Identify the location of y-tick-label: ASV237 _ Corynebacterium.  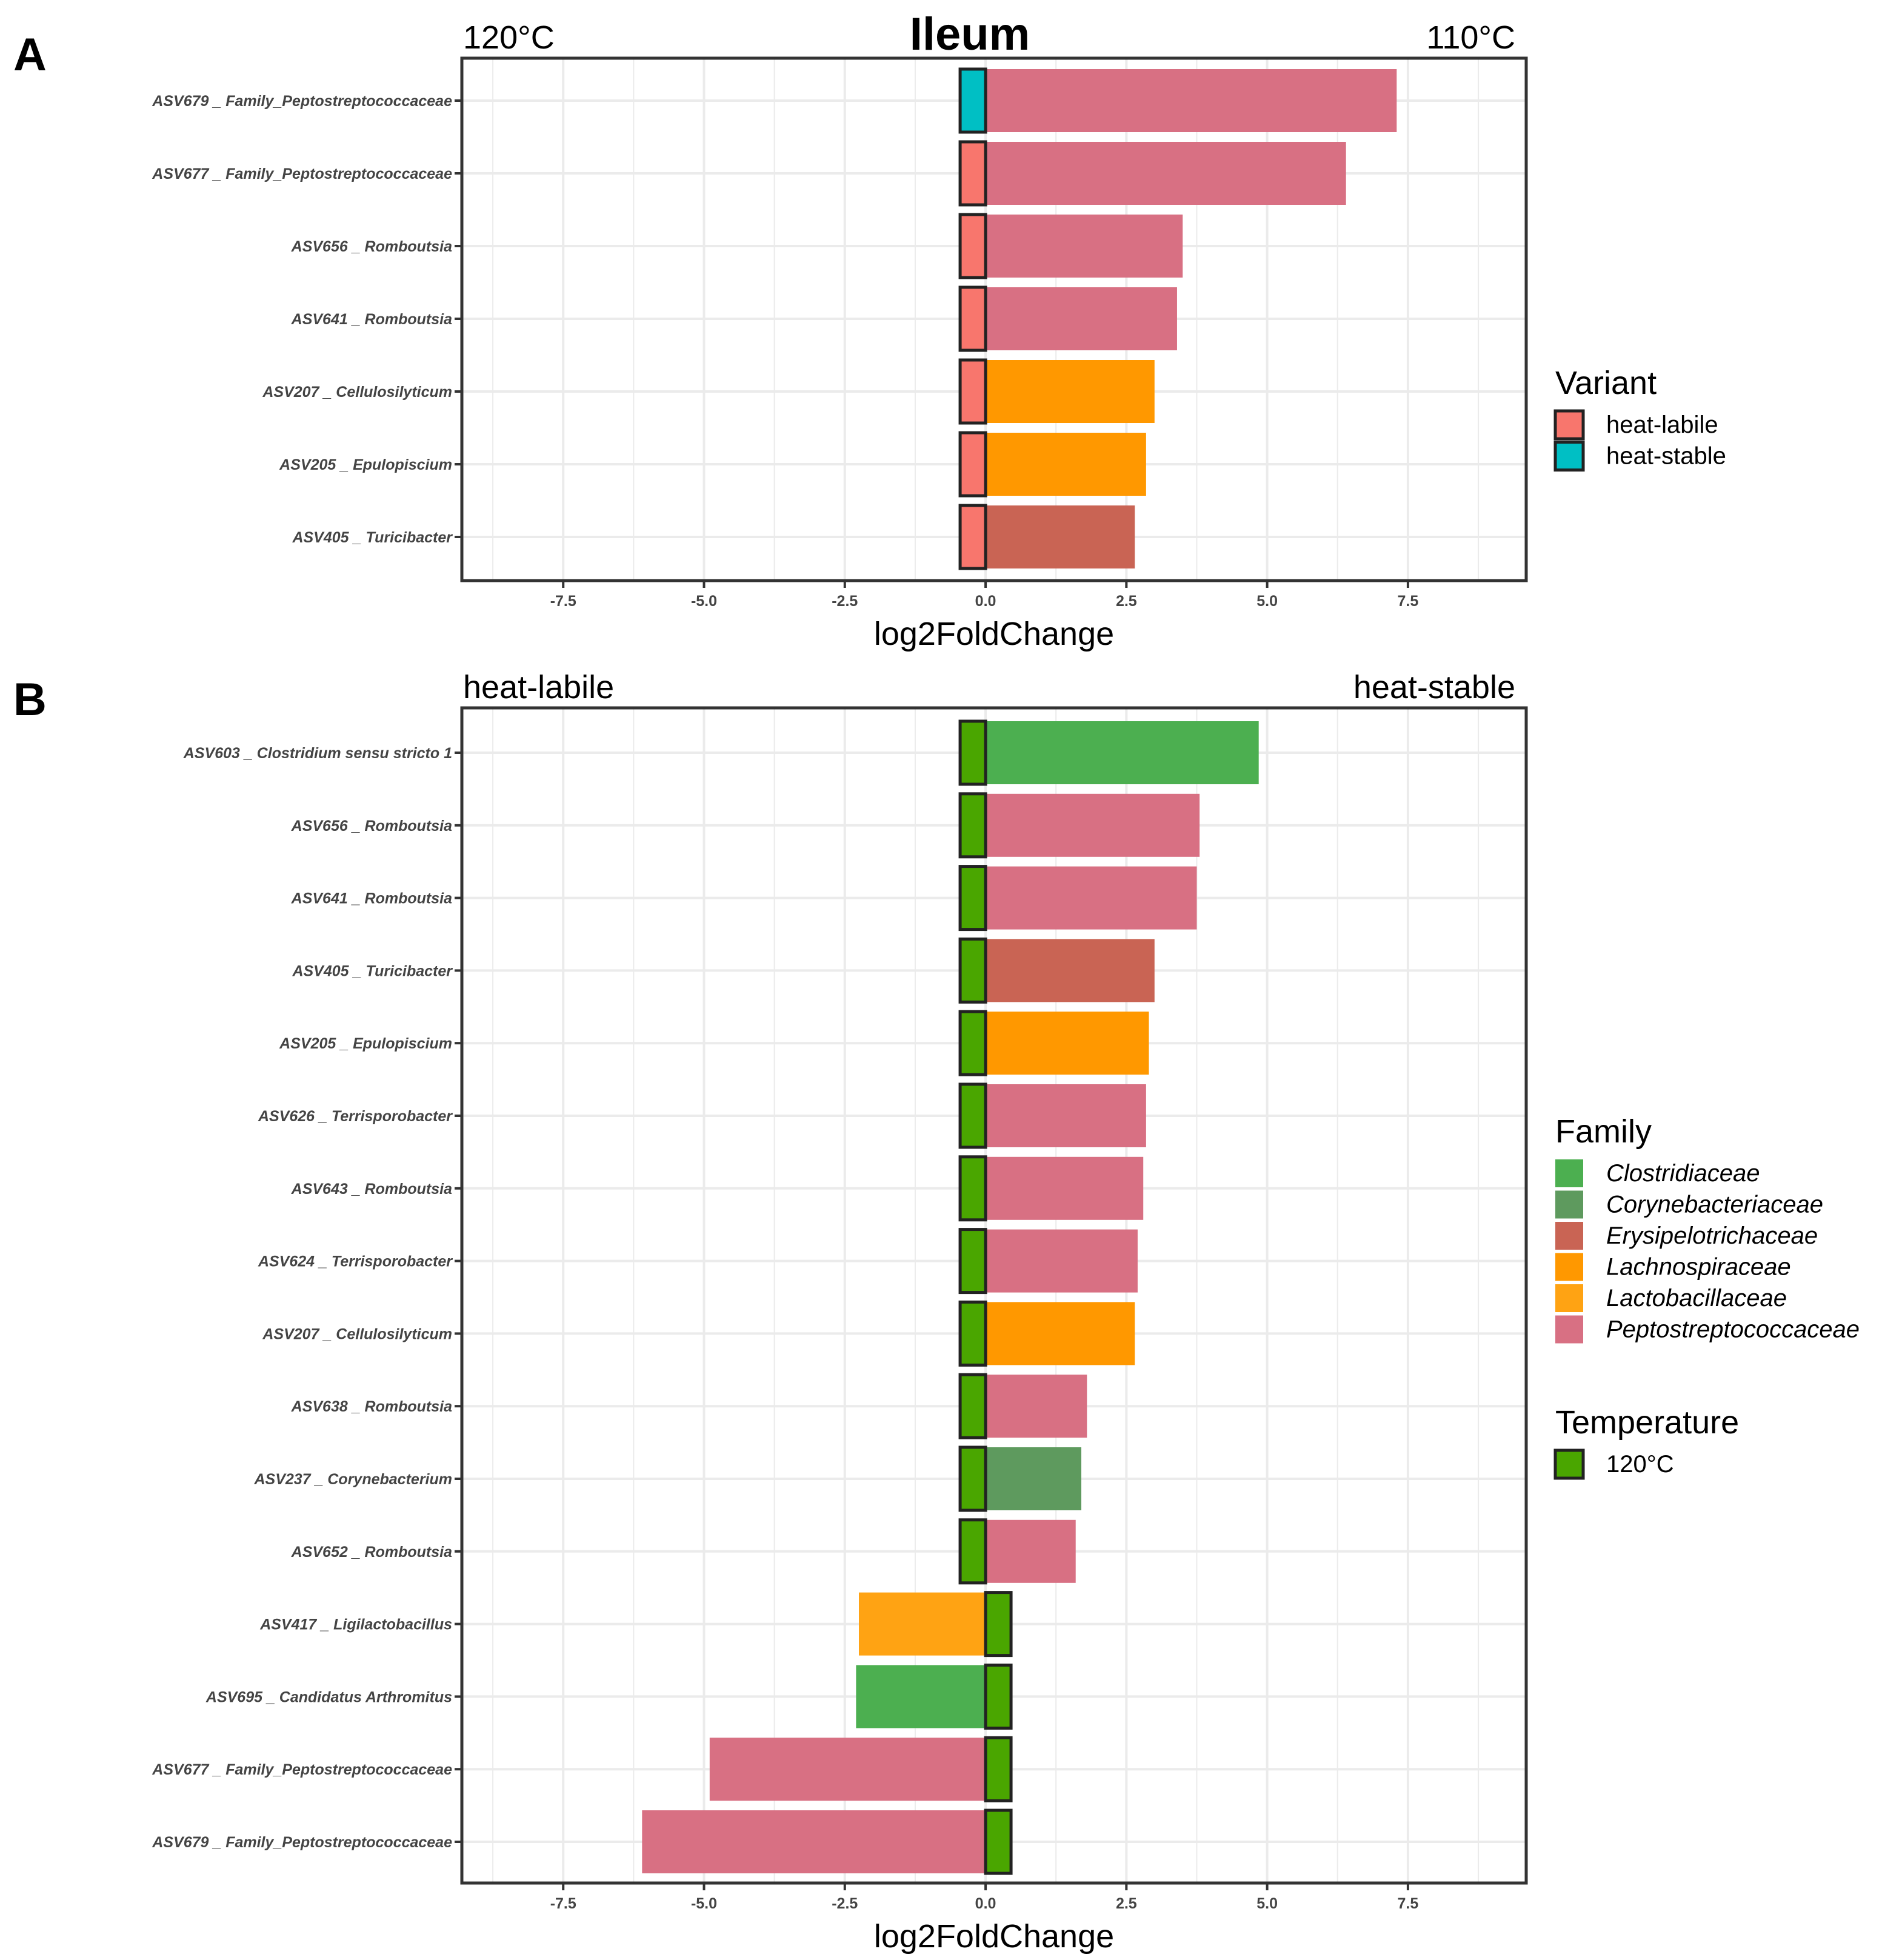
(352, 1479).